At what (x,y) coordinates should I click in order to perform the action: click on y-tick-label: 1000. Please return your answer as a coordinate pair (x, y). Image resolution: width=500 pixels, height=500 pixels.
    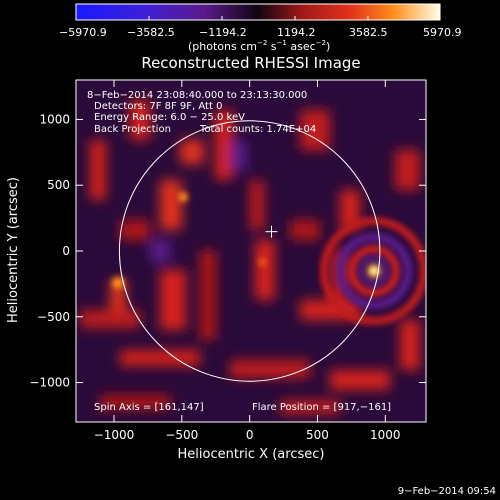
    Looking at the image, I should click on (54, 119).